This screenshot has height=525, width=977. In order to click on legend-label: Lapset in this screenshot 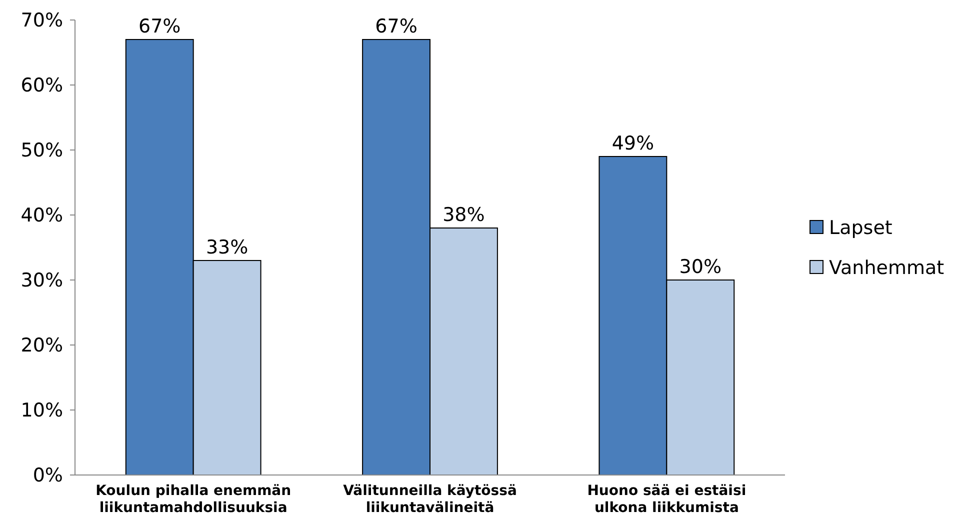, I will do `click(860, 228)`.